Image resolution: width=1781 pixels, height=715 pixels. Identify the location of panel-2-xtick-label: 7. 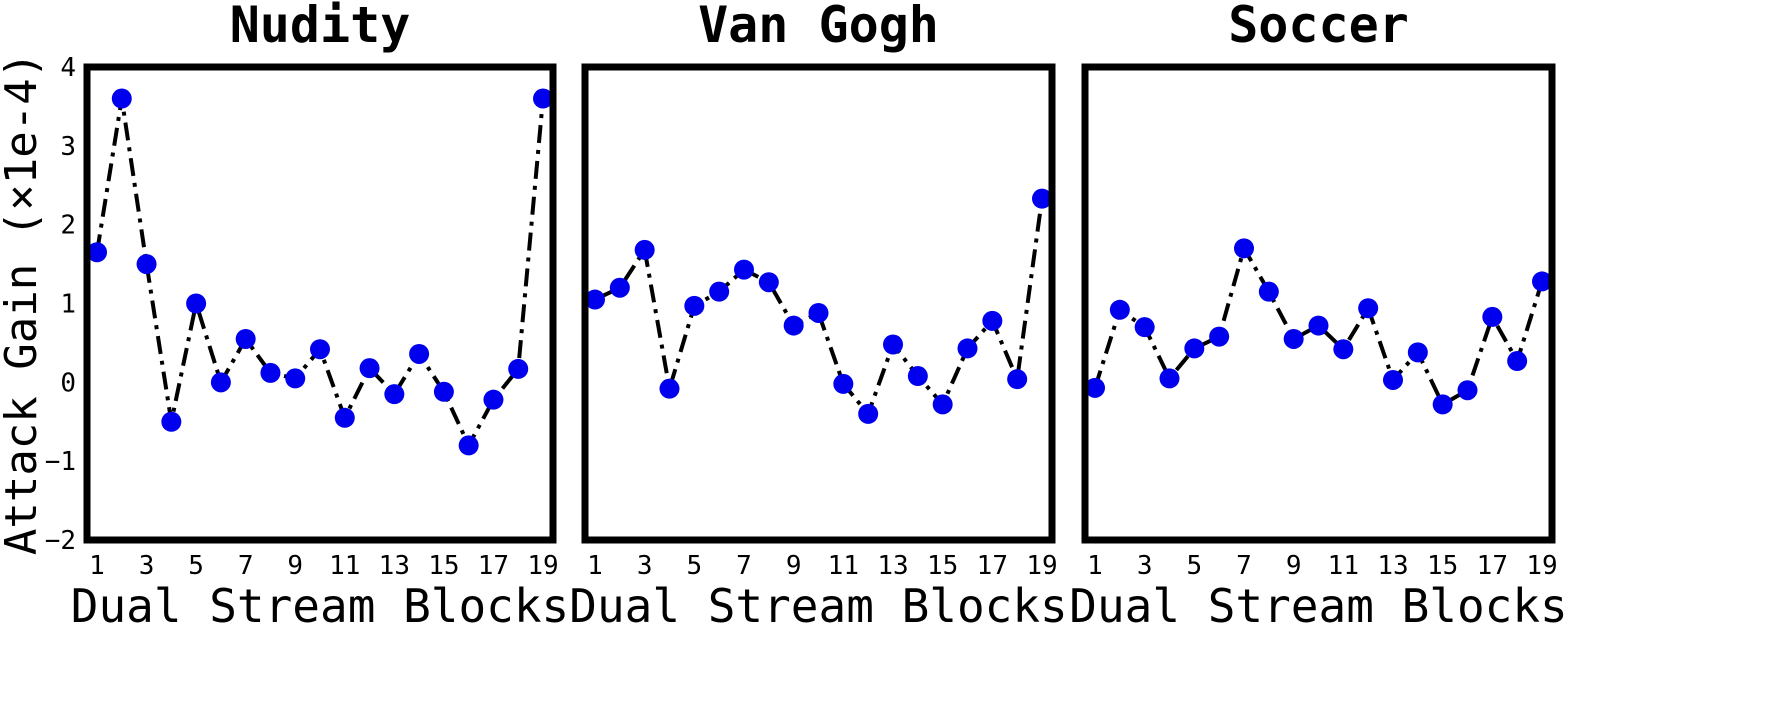
(744, 566).